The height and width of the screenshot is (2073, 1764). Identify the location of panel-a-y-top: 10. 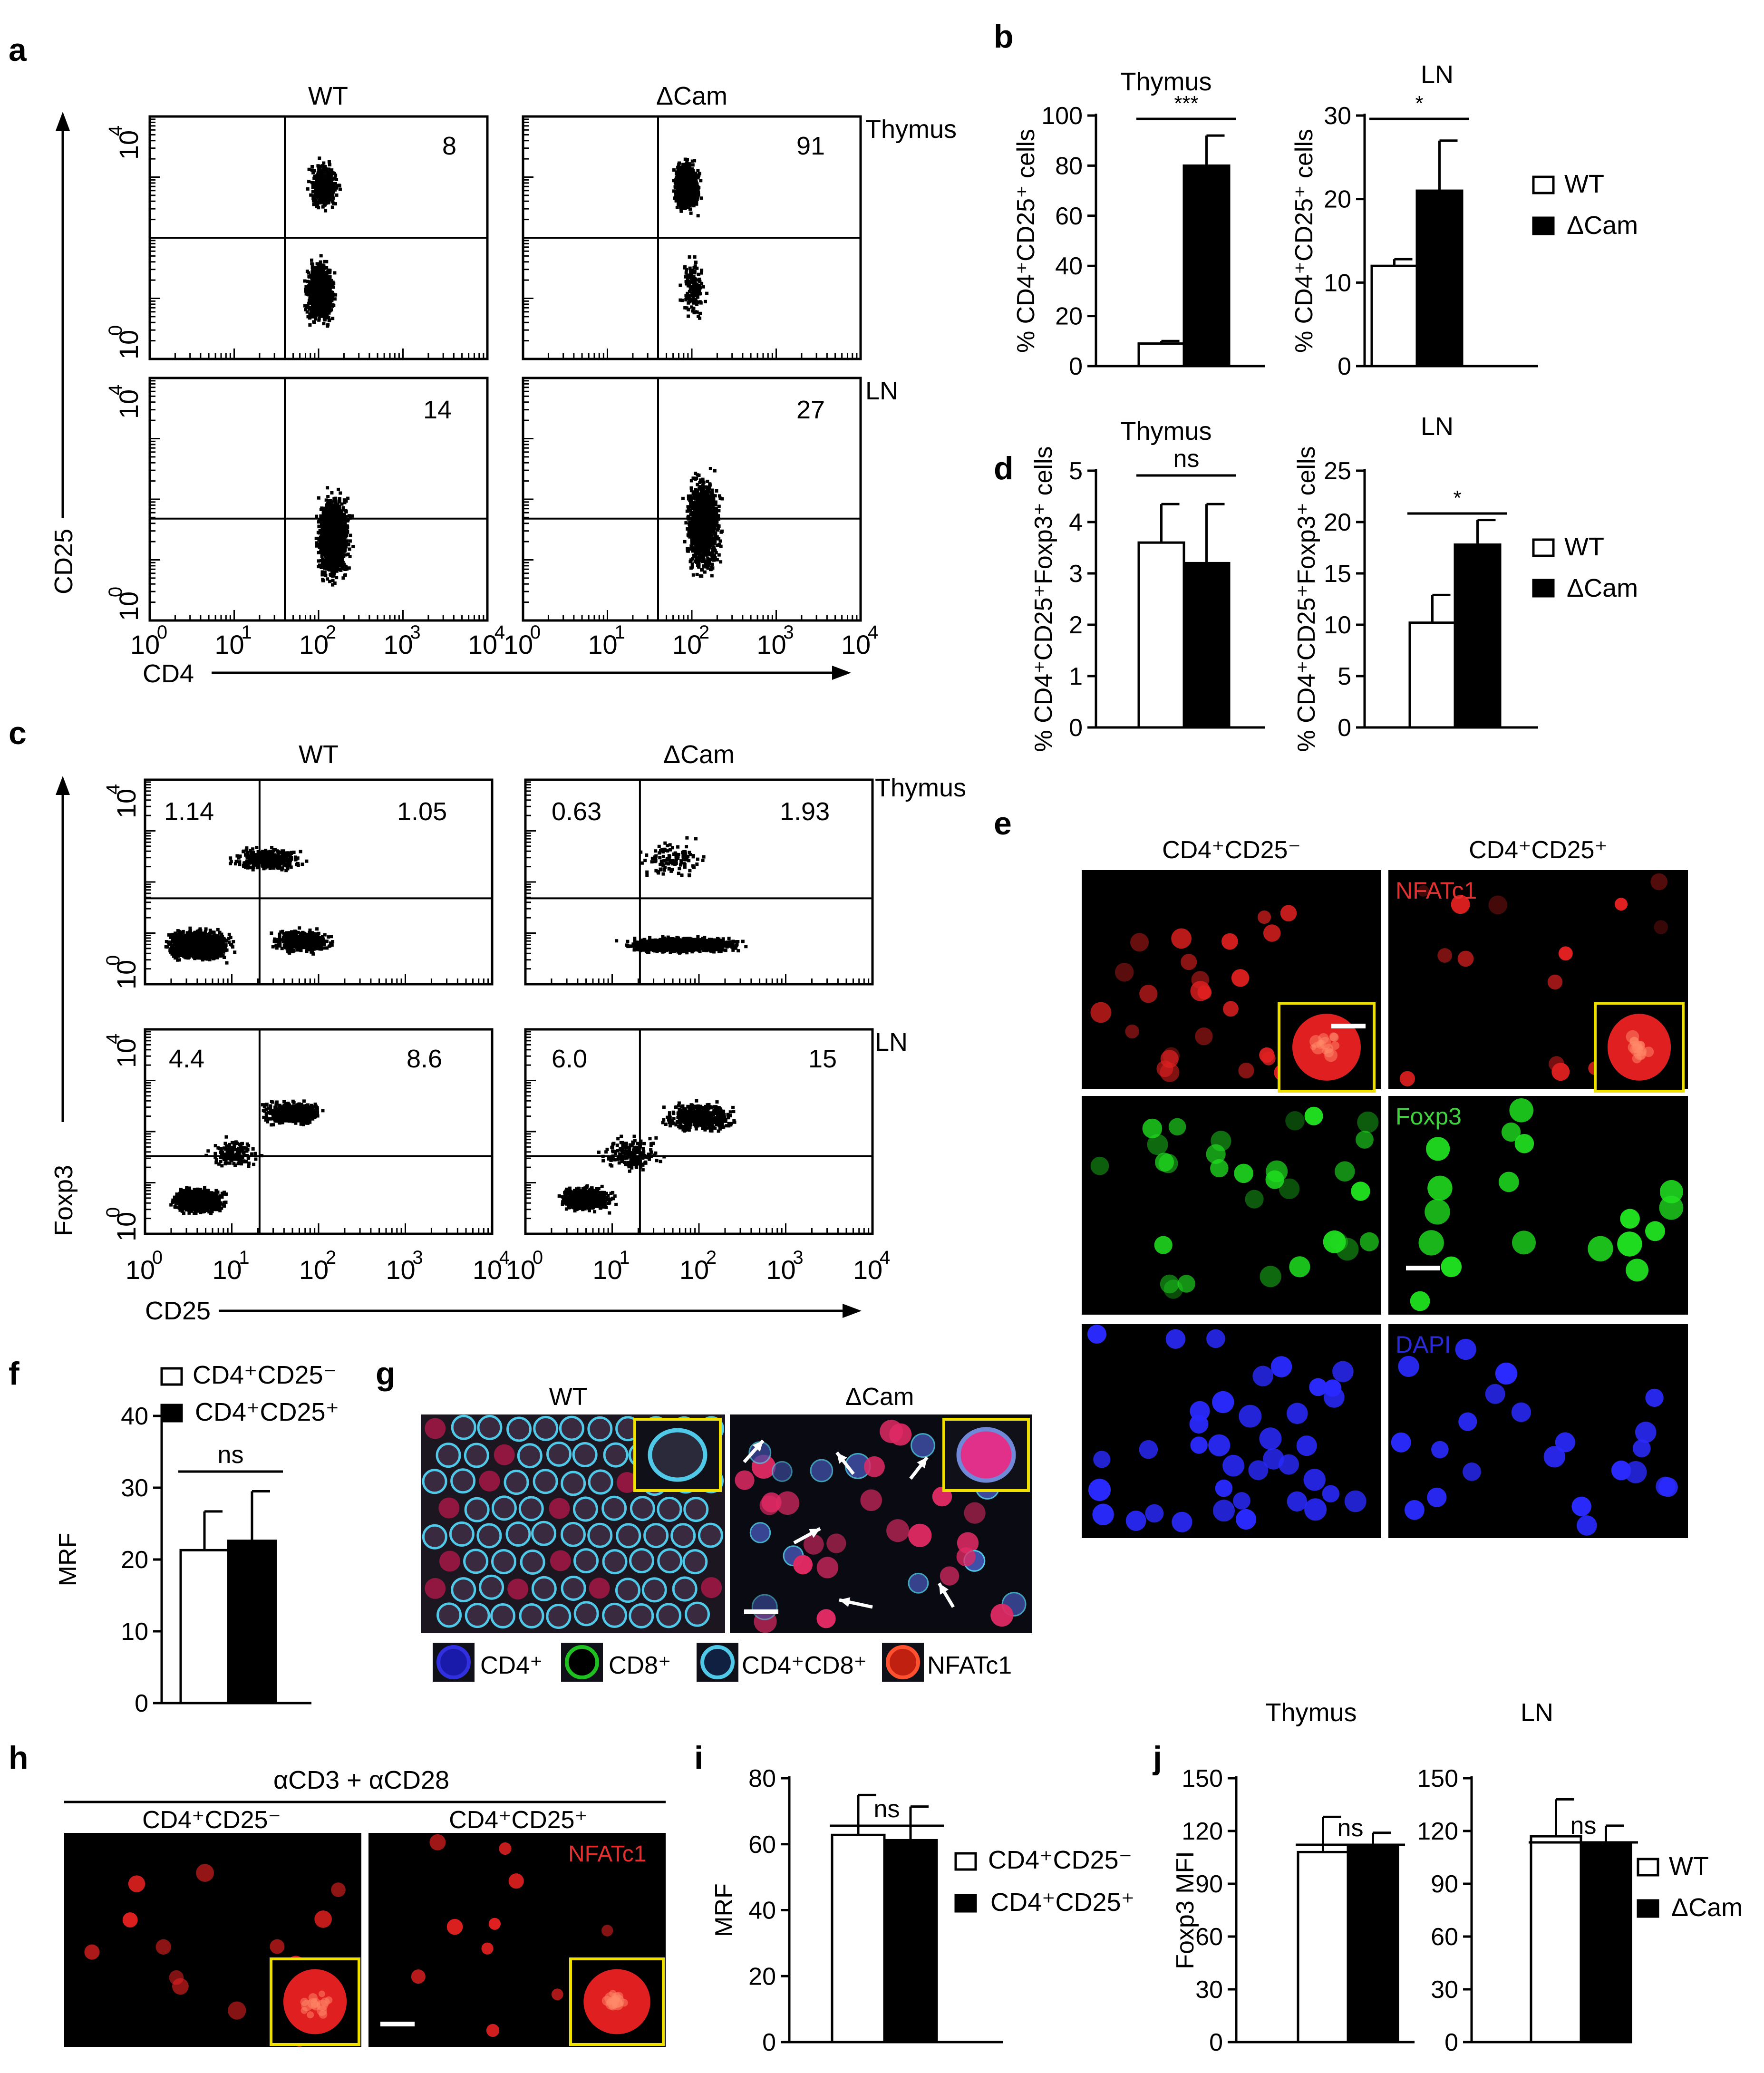
(129, 145).